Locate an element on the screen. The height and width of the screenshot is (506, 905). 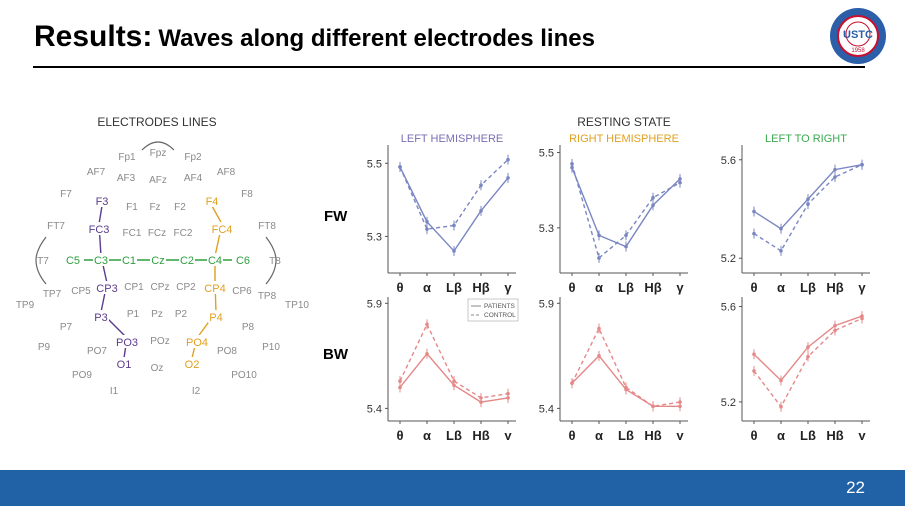
electrode-af8: AF8 is located at coordinates (226, 172).